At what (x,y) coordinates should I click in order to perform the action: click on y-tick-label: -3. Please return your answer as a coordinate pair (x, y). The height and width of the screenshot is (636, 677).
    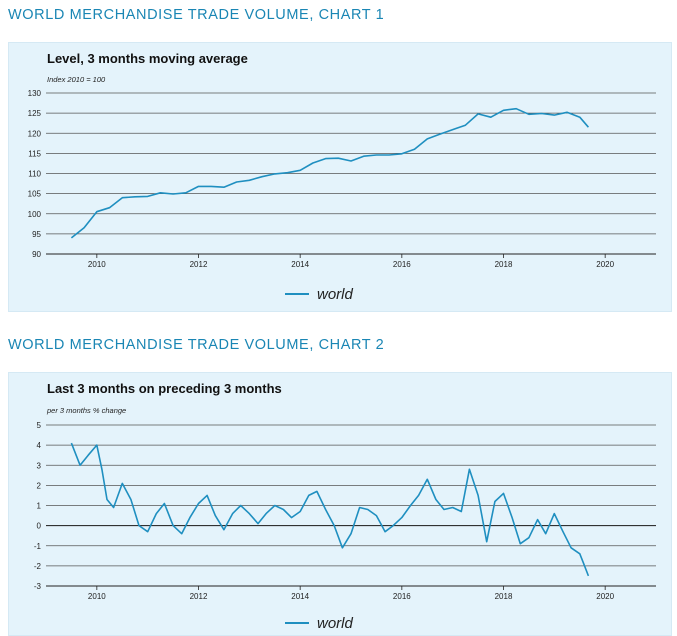
    Looking at the image, I should click on (38, 586).